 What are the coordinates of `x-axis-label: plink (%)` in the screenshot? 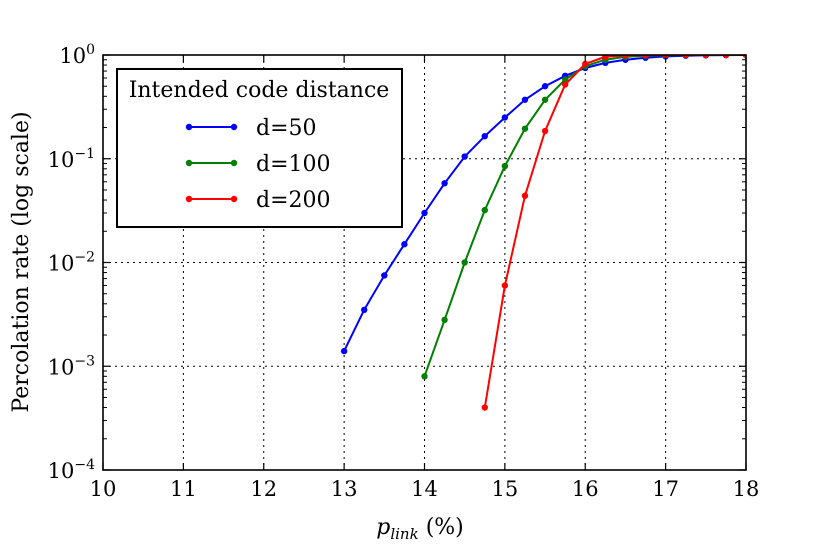 It's located at (420, 529).